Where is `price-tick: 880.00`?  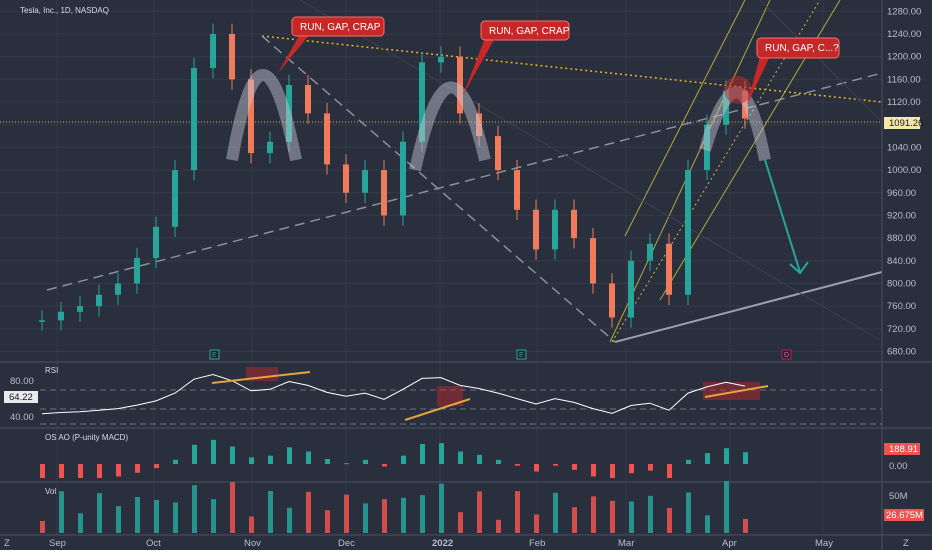 price-tick: 880.00 is located at coordinates (901, 238).